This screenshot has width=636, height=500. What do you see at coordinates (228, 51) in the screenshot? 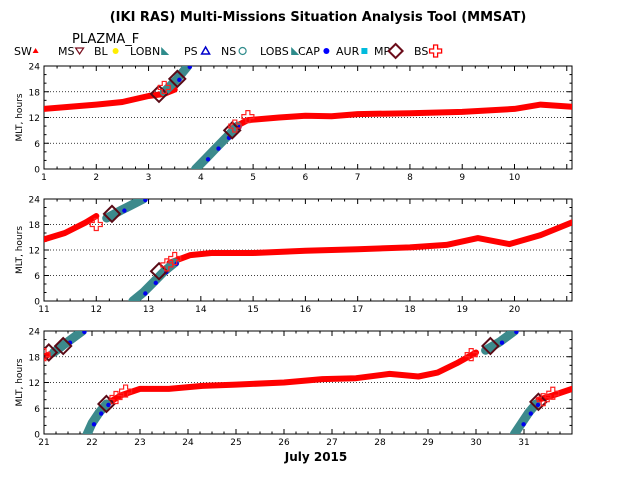
I see `legend: SW MS BL LOBN PS NS LOBS CAP AUR MP BS` at bounding box center [228, 51].